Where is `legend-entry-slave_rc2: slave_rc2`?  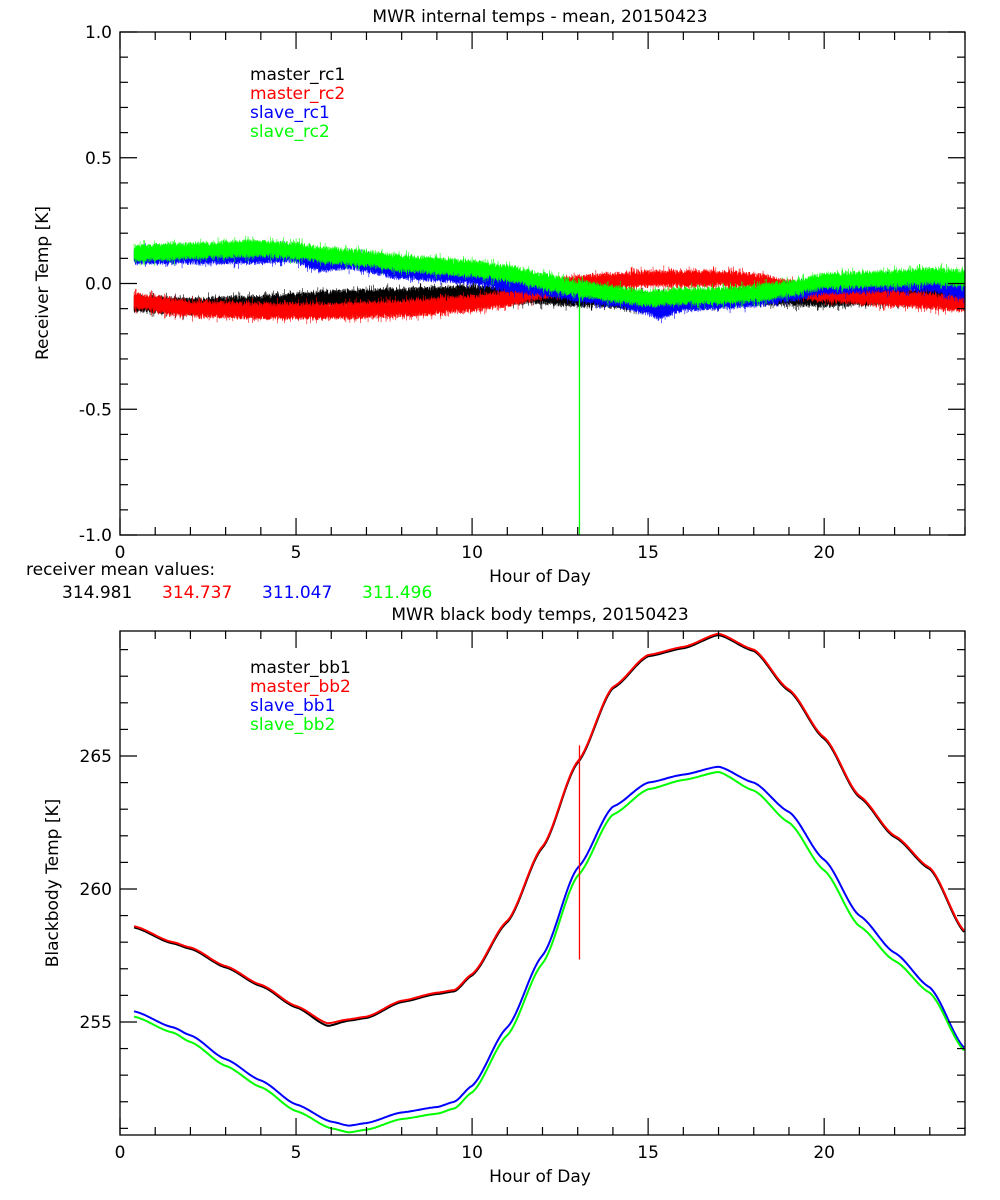 legend-entry-slave_rc2: slave_rc2 is located at coordinates (290, 132).